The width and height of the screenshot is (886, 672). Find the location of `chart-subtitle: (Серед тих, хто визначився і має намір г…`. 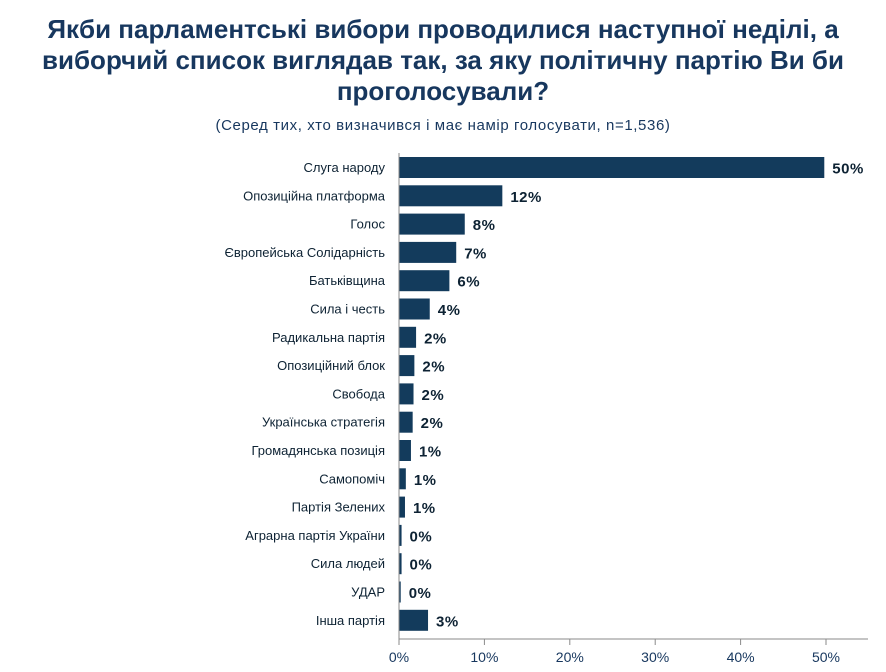

chart-subtitle: (Серед тих, хто визначився і має намір г… is located at coordinates (443, 125).